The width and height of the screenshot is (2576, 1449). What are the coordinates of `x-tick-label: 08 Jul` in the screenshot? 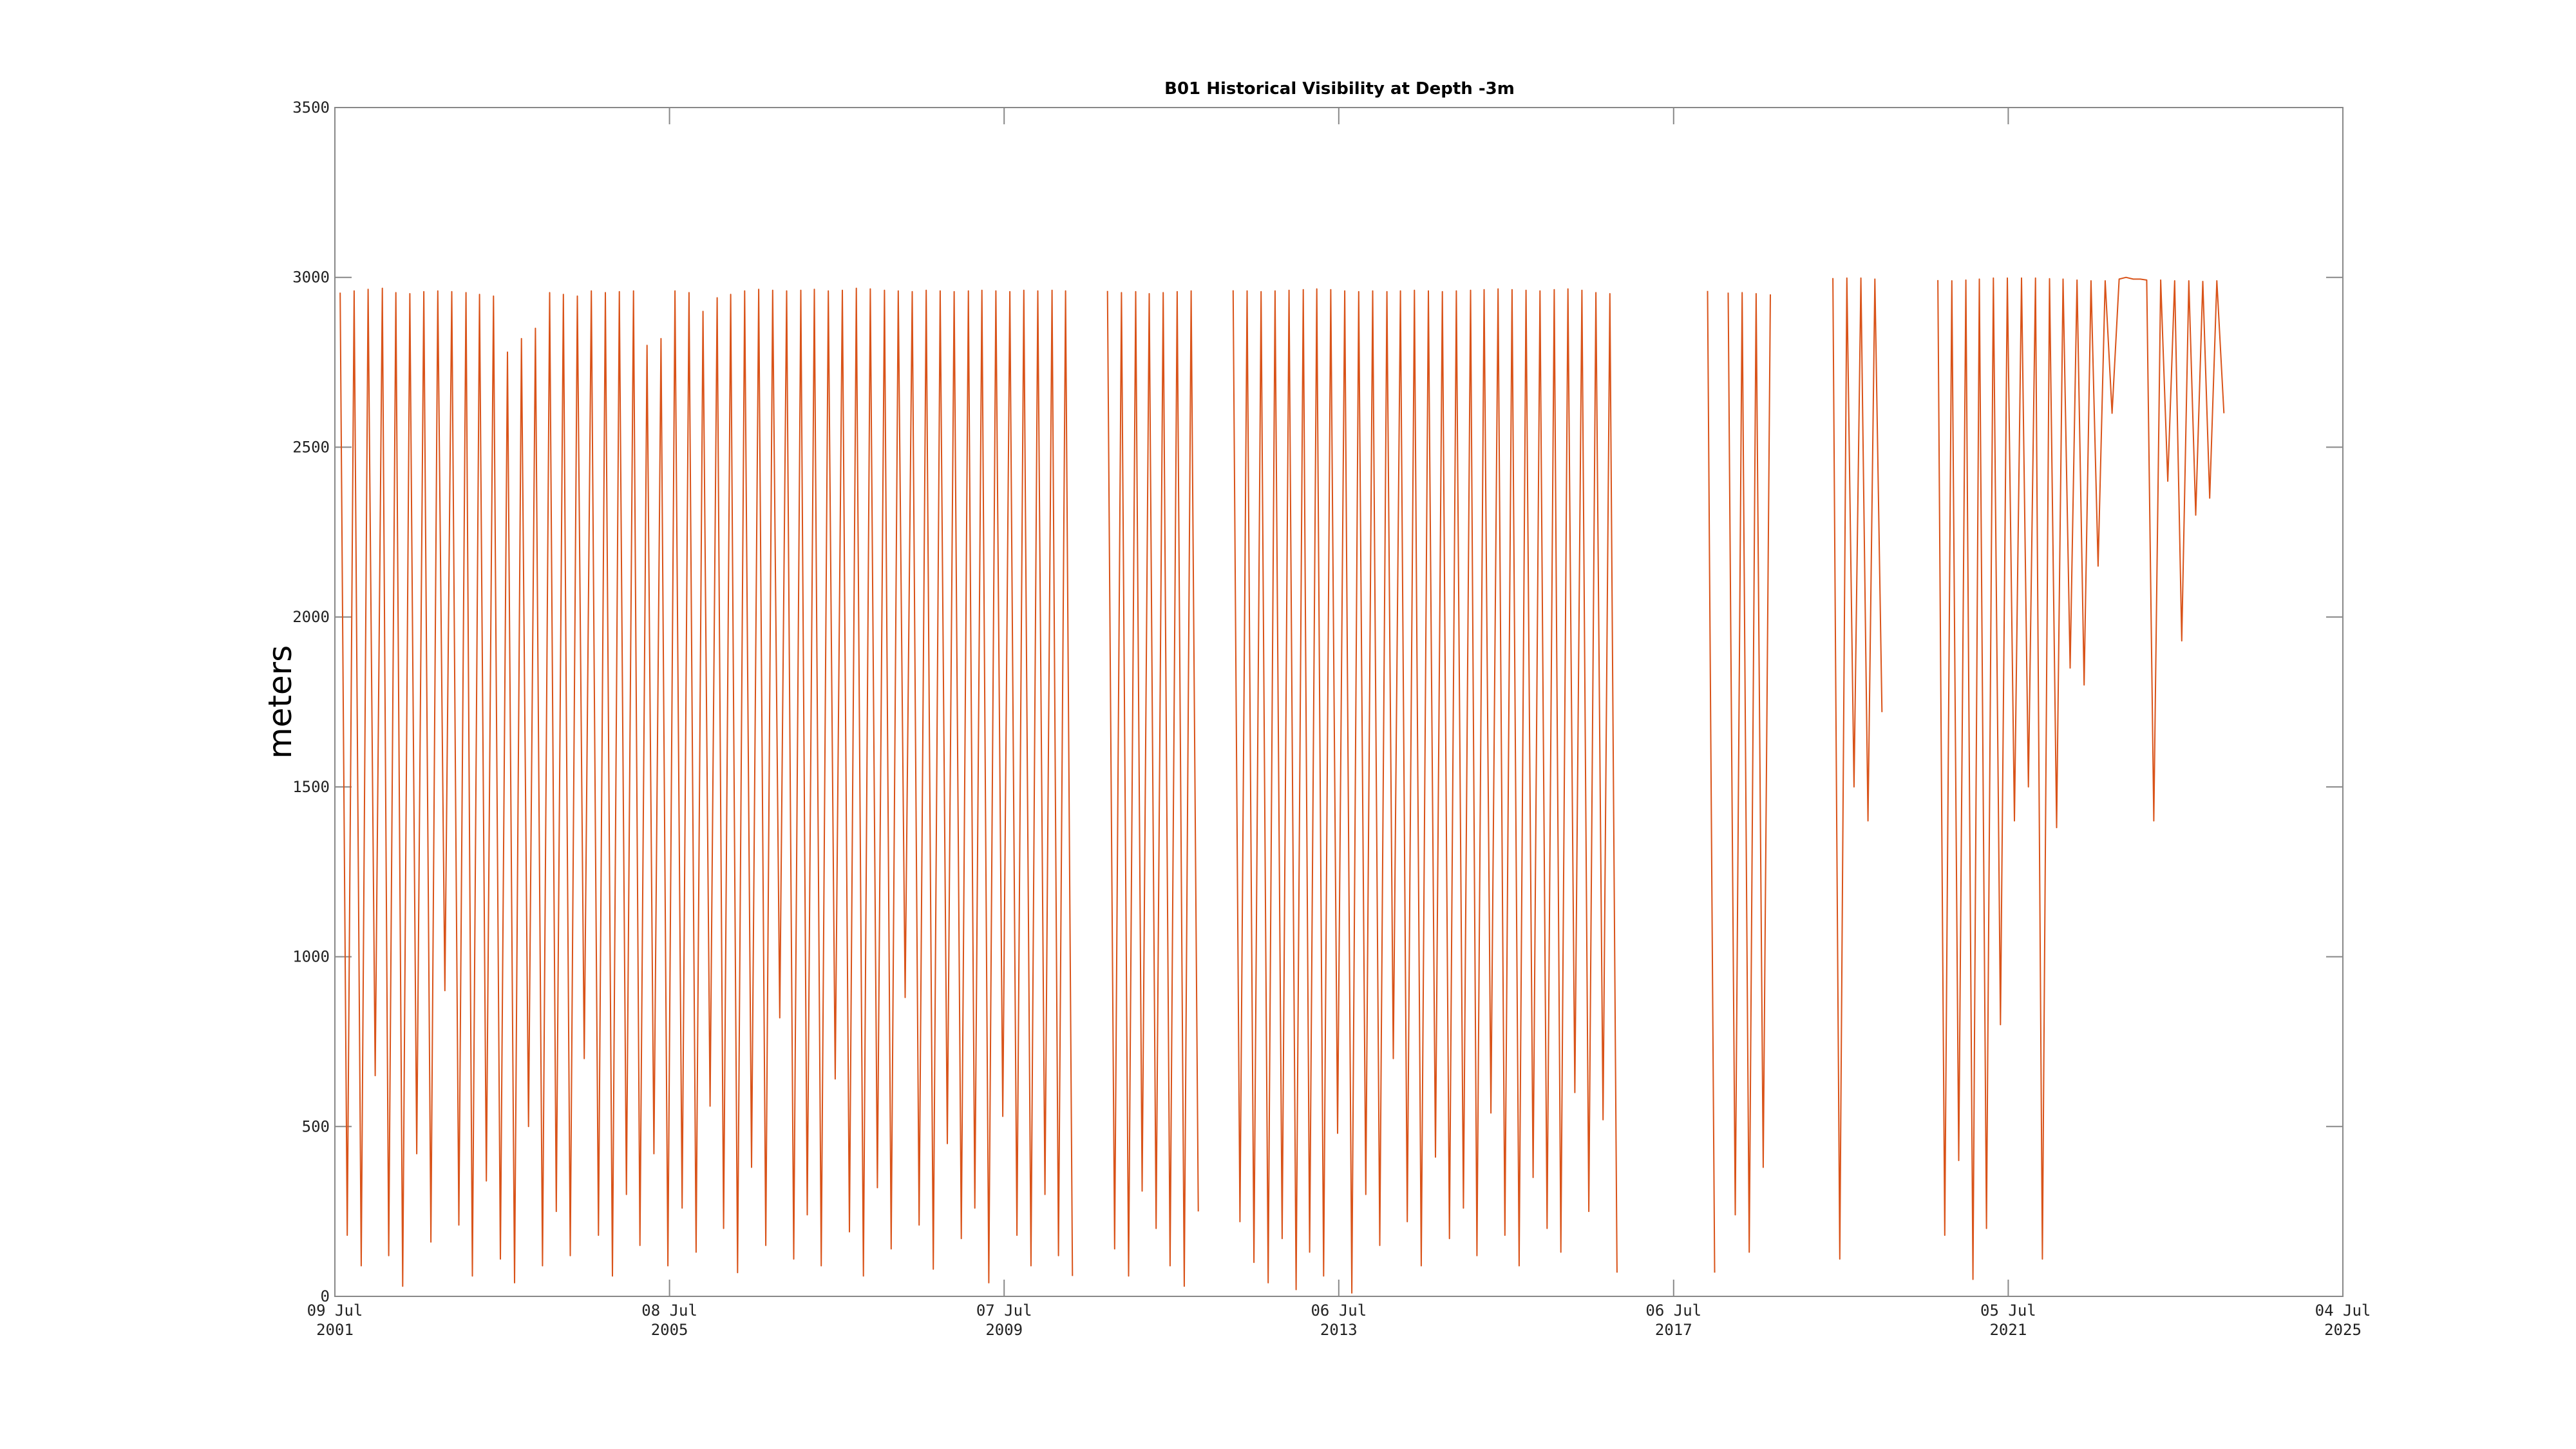 It's located at (669, 1311).